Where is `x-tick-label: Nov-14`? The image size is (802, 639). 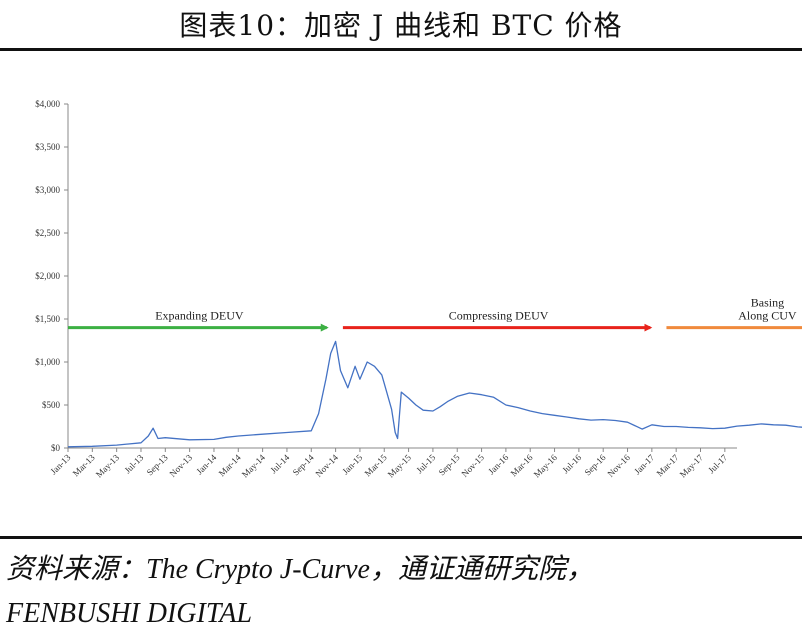
x-tick-label: Nov-14 is located at coordinates (326, 465).